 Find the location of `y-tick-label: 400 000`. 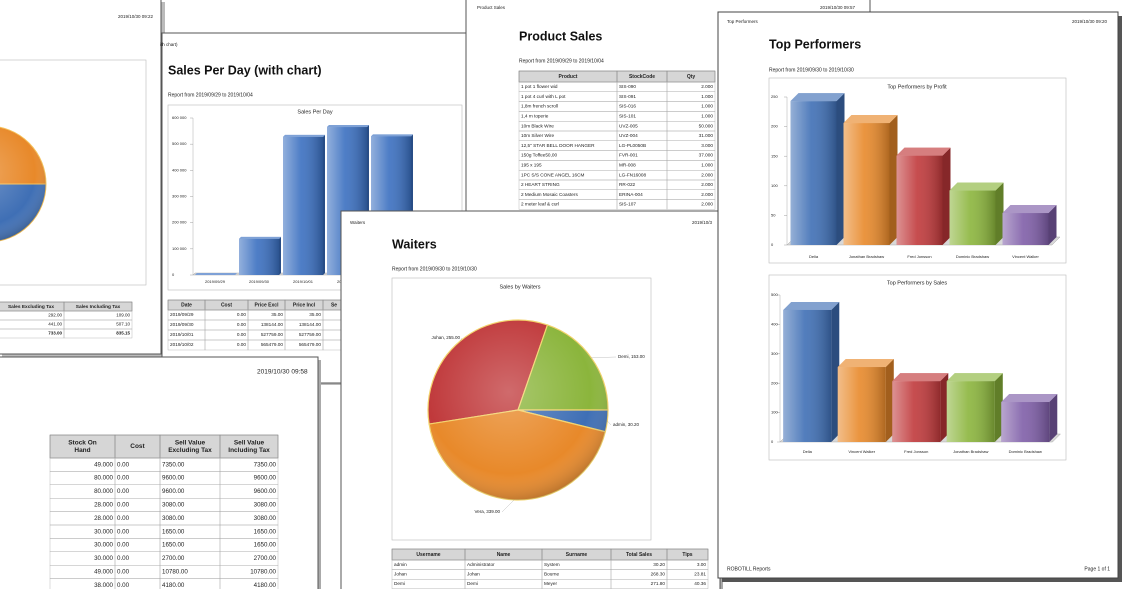

y-tick-label: 400 000 is located at coordinates (179, 169).